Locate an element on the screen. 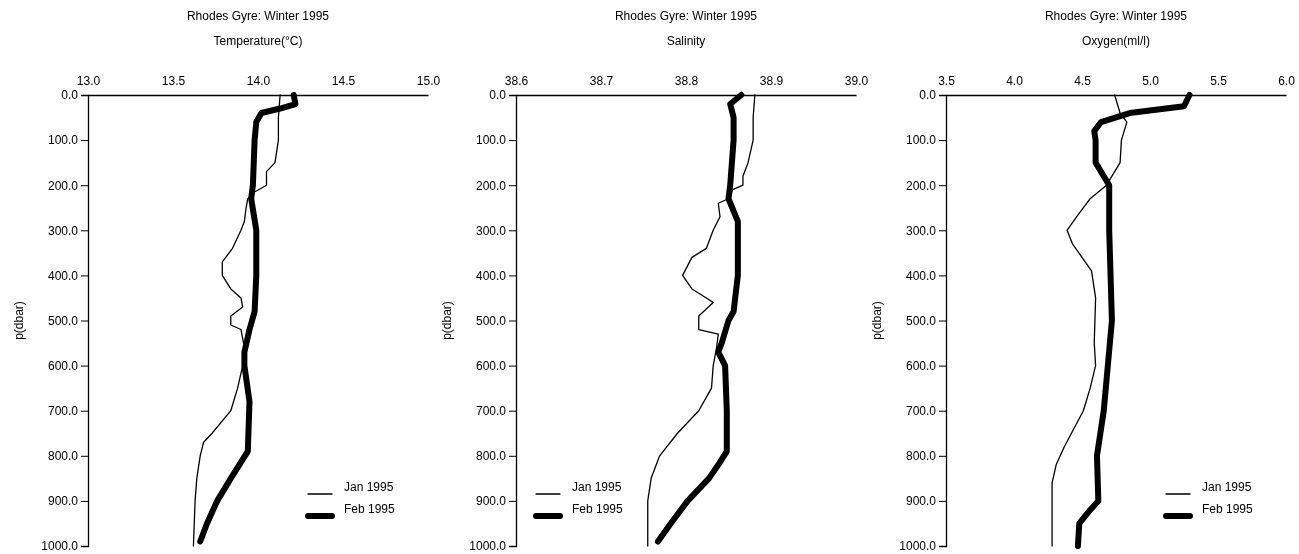  x-tick-label: 38.9 is located at coordinates (771, 81).